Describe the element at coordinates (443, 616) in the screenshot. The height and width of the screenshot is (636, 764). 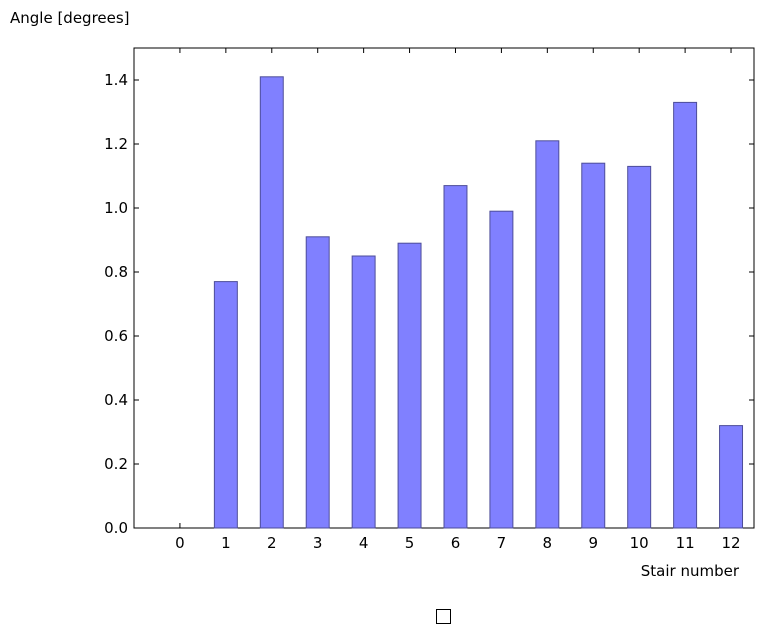
I see `legend-marker` at that location.